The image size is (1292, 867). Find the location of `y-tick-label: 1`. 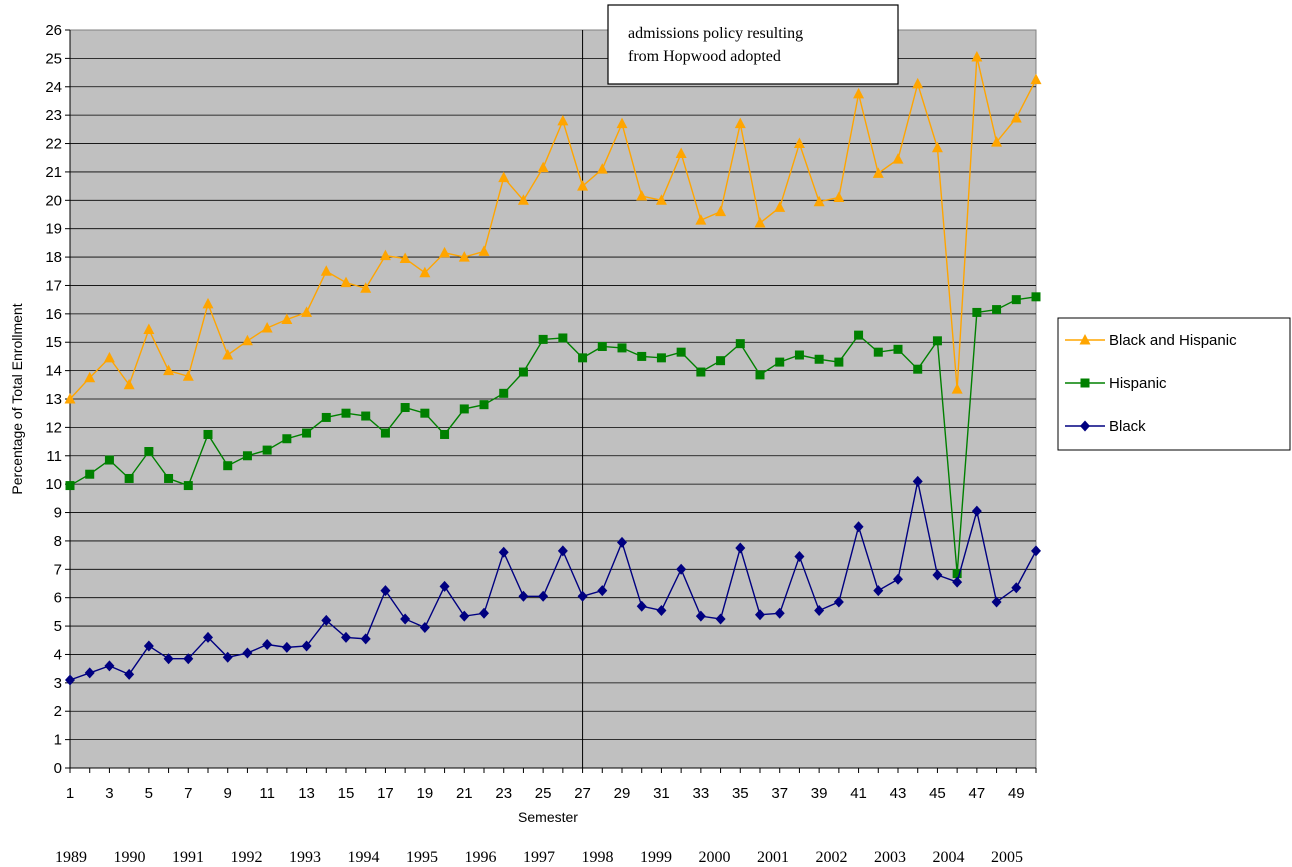

y-tick-label: 1 is located at coordinates (58, 740).